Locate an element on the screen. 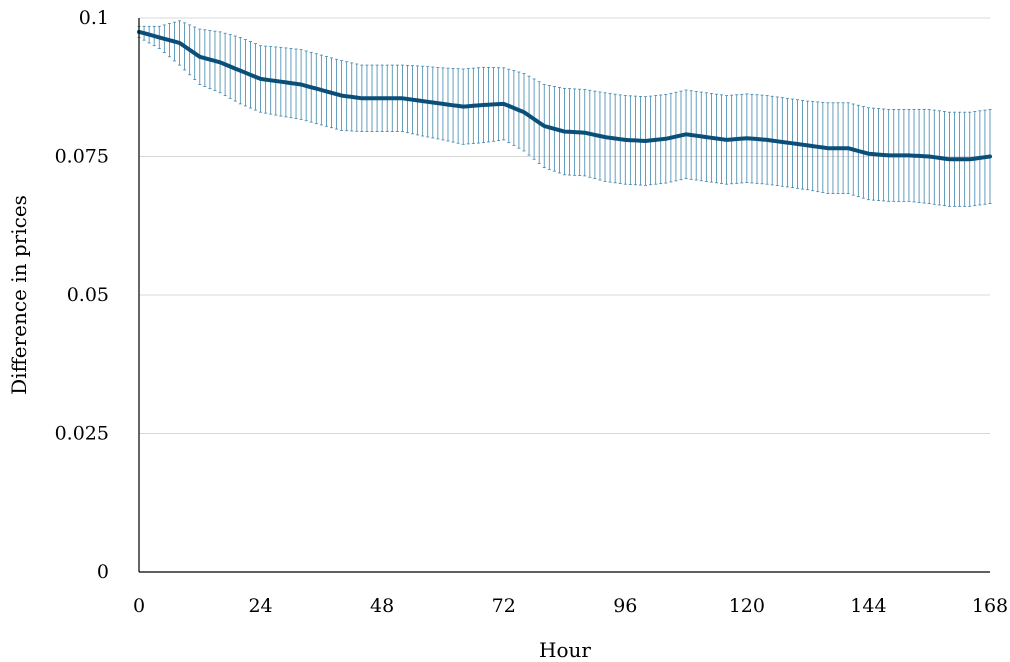 Image resolution: width=1010 pixels, height=662 pixels. x-axis-title: Hour is located at coordinates (565, 650).